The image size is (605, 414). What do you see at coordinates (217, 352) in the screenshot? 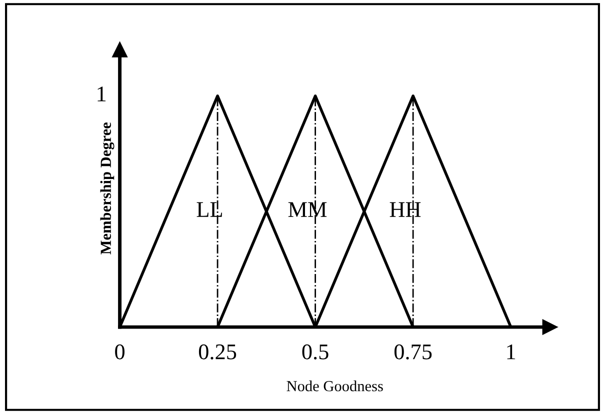
I see `x-tick-label: 0.25` at bounding box center [217, 352].